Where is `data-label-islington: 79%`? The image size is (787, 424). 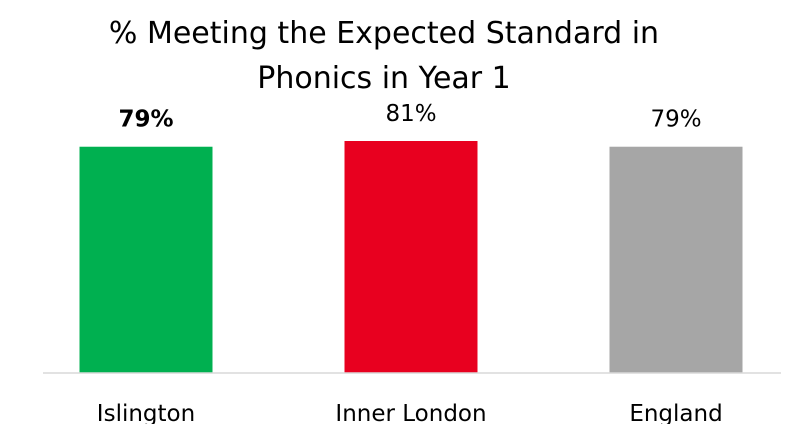 data-label-islington: 79% is located at coordinates (145, 120).